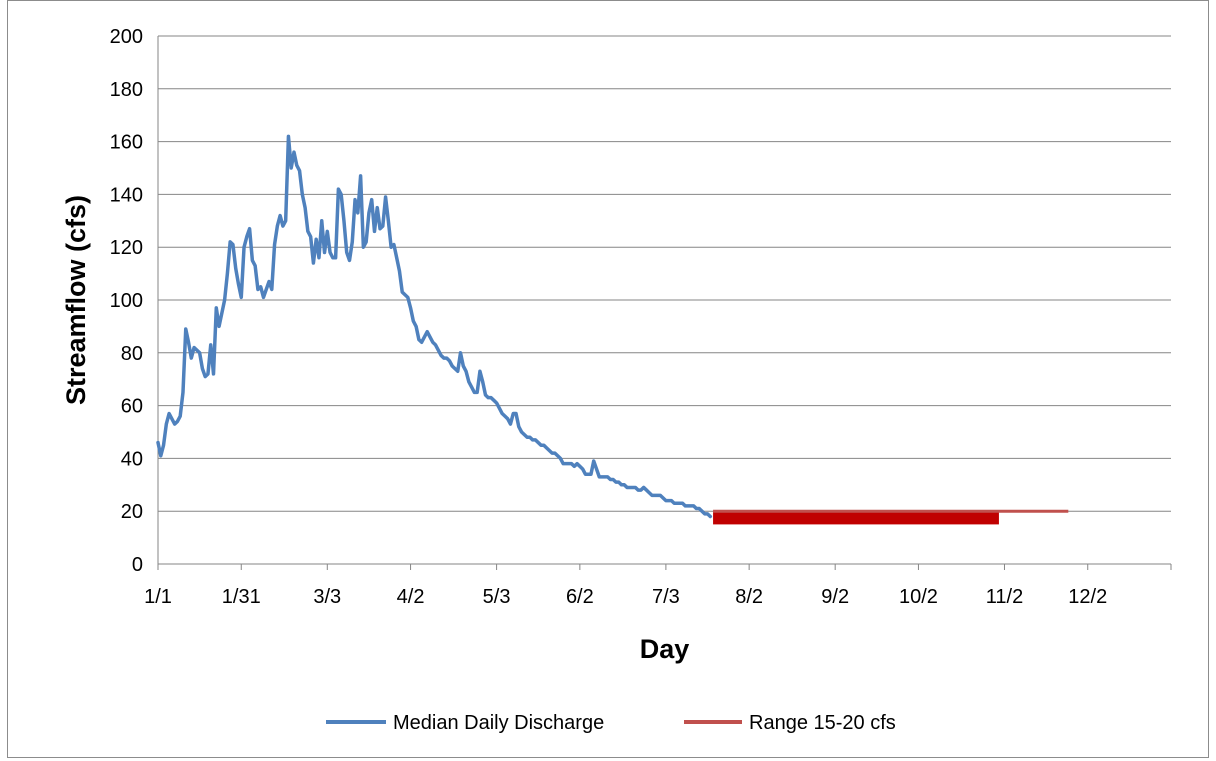  I want to click on x-tick-label: 6/2, so click(580, 597).